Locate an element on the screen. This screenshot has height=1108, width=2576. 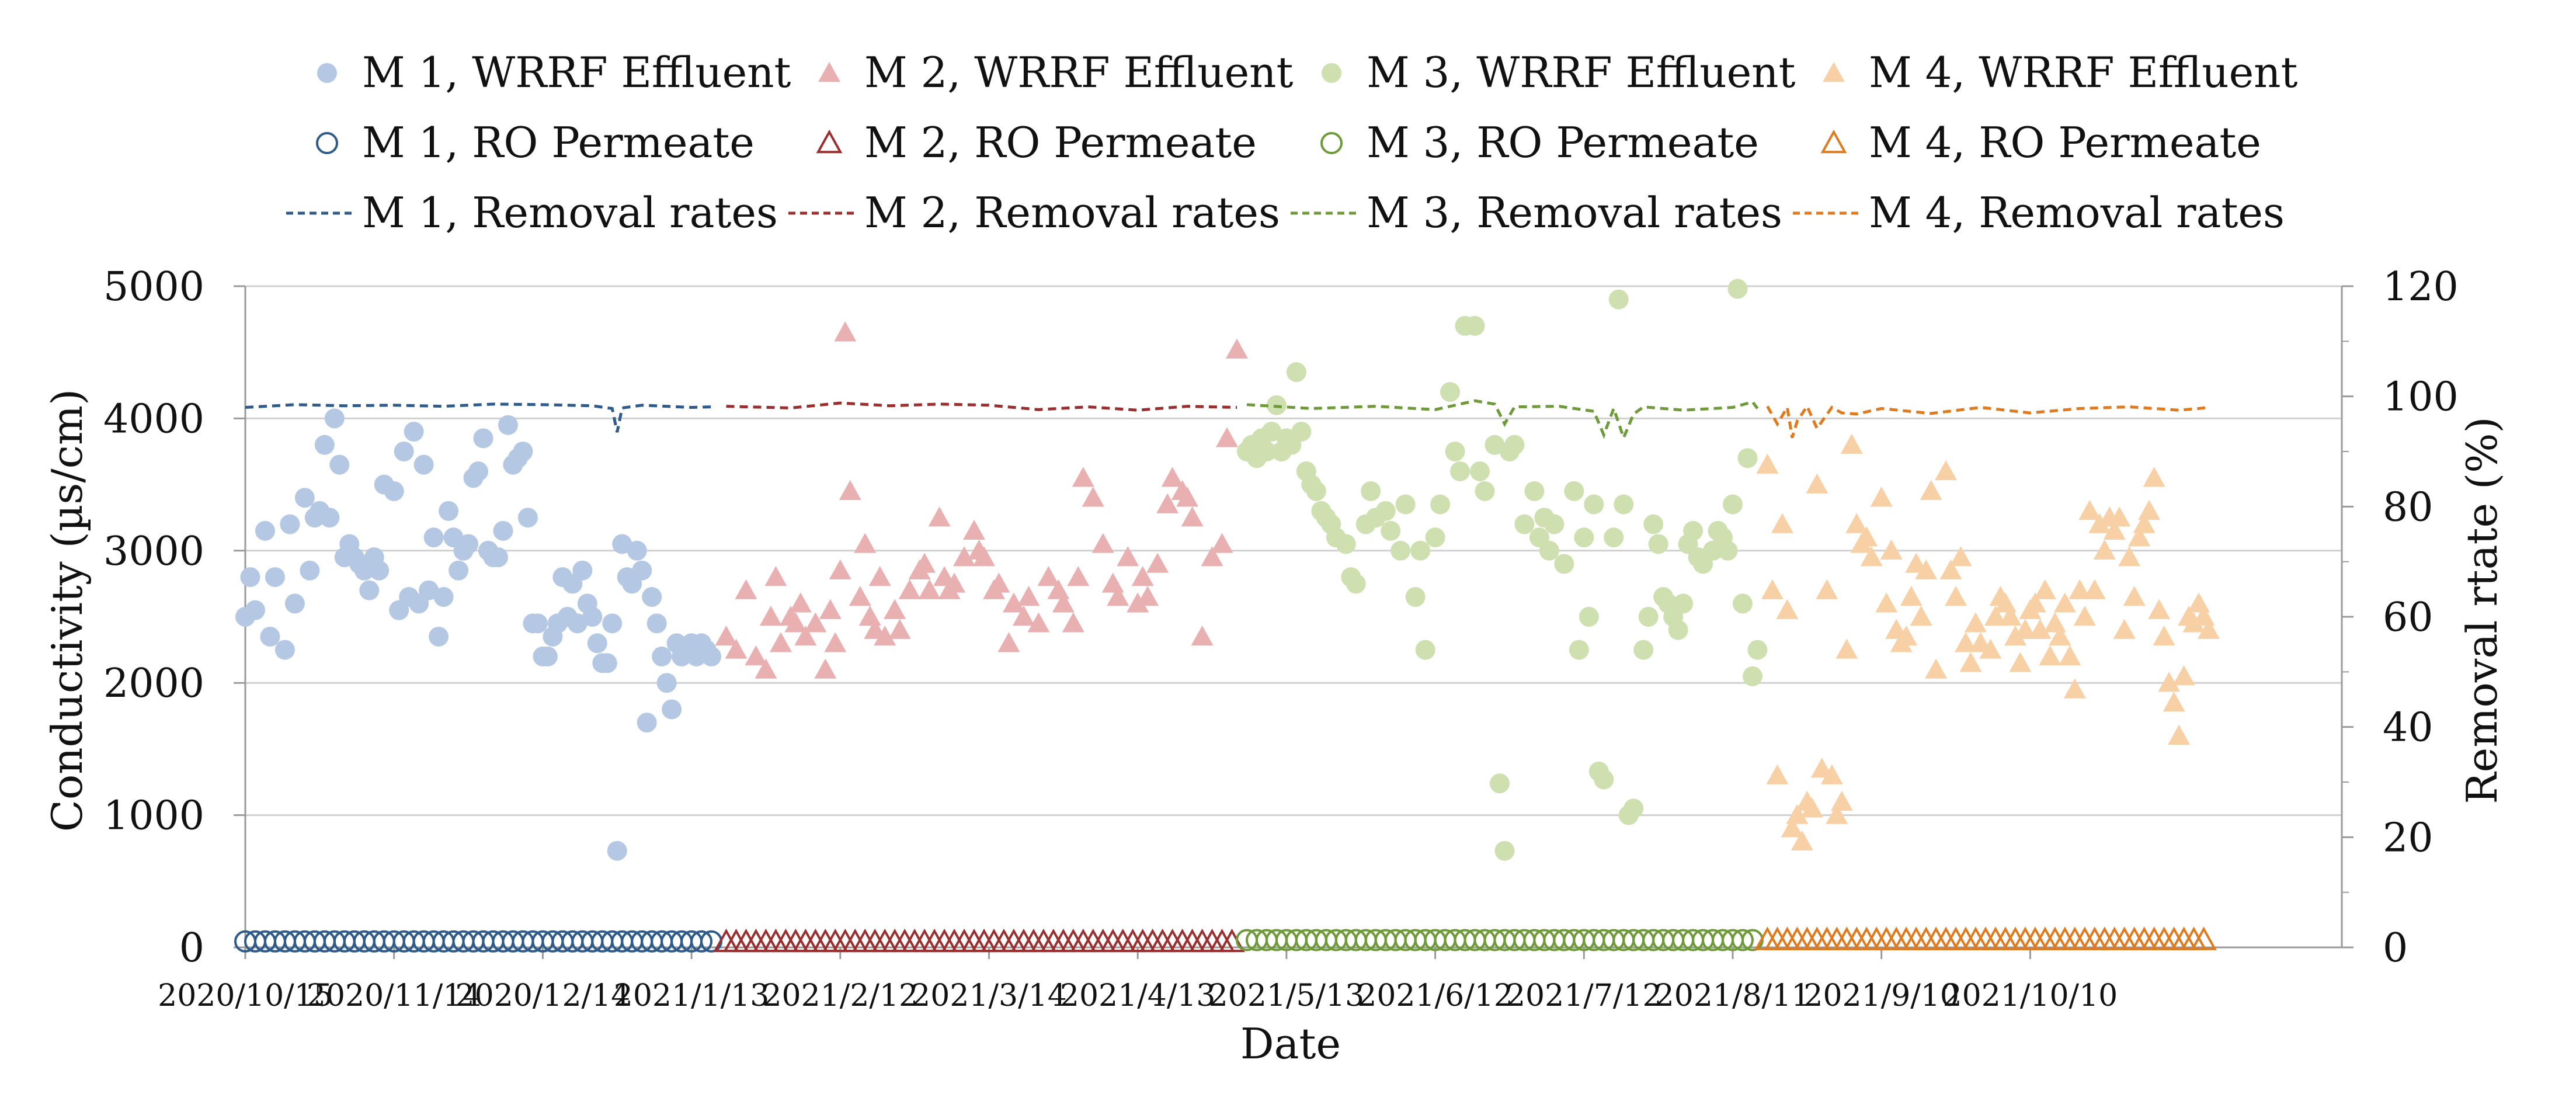
legend-label: M 4, WRRF Effluent is located at coordinates (2083, 72).